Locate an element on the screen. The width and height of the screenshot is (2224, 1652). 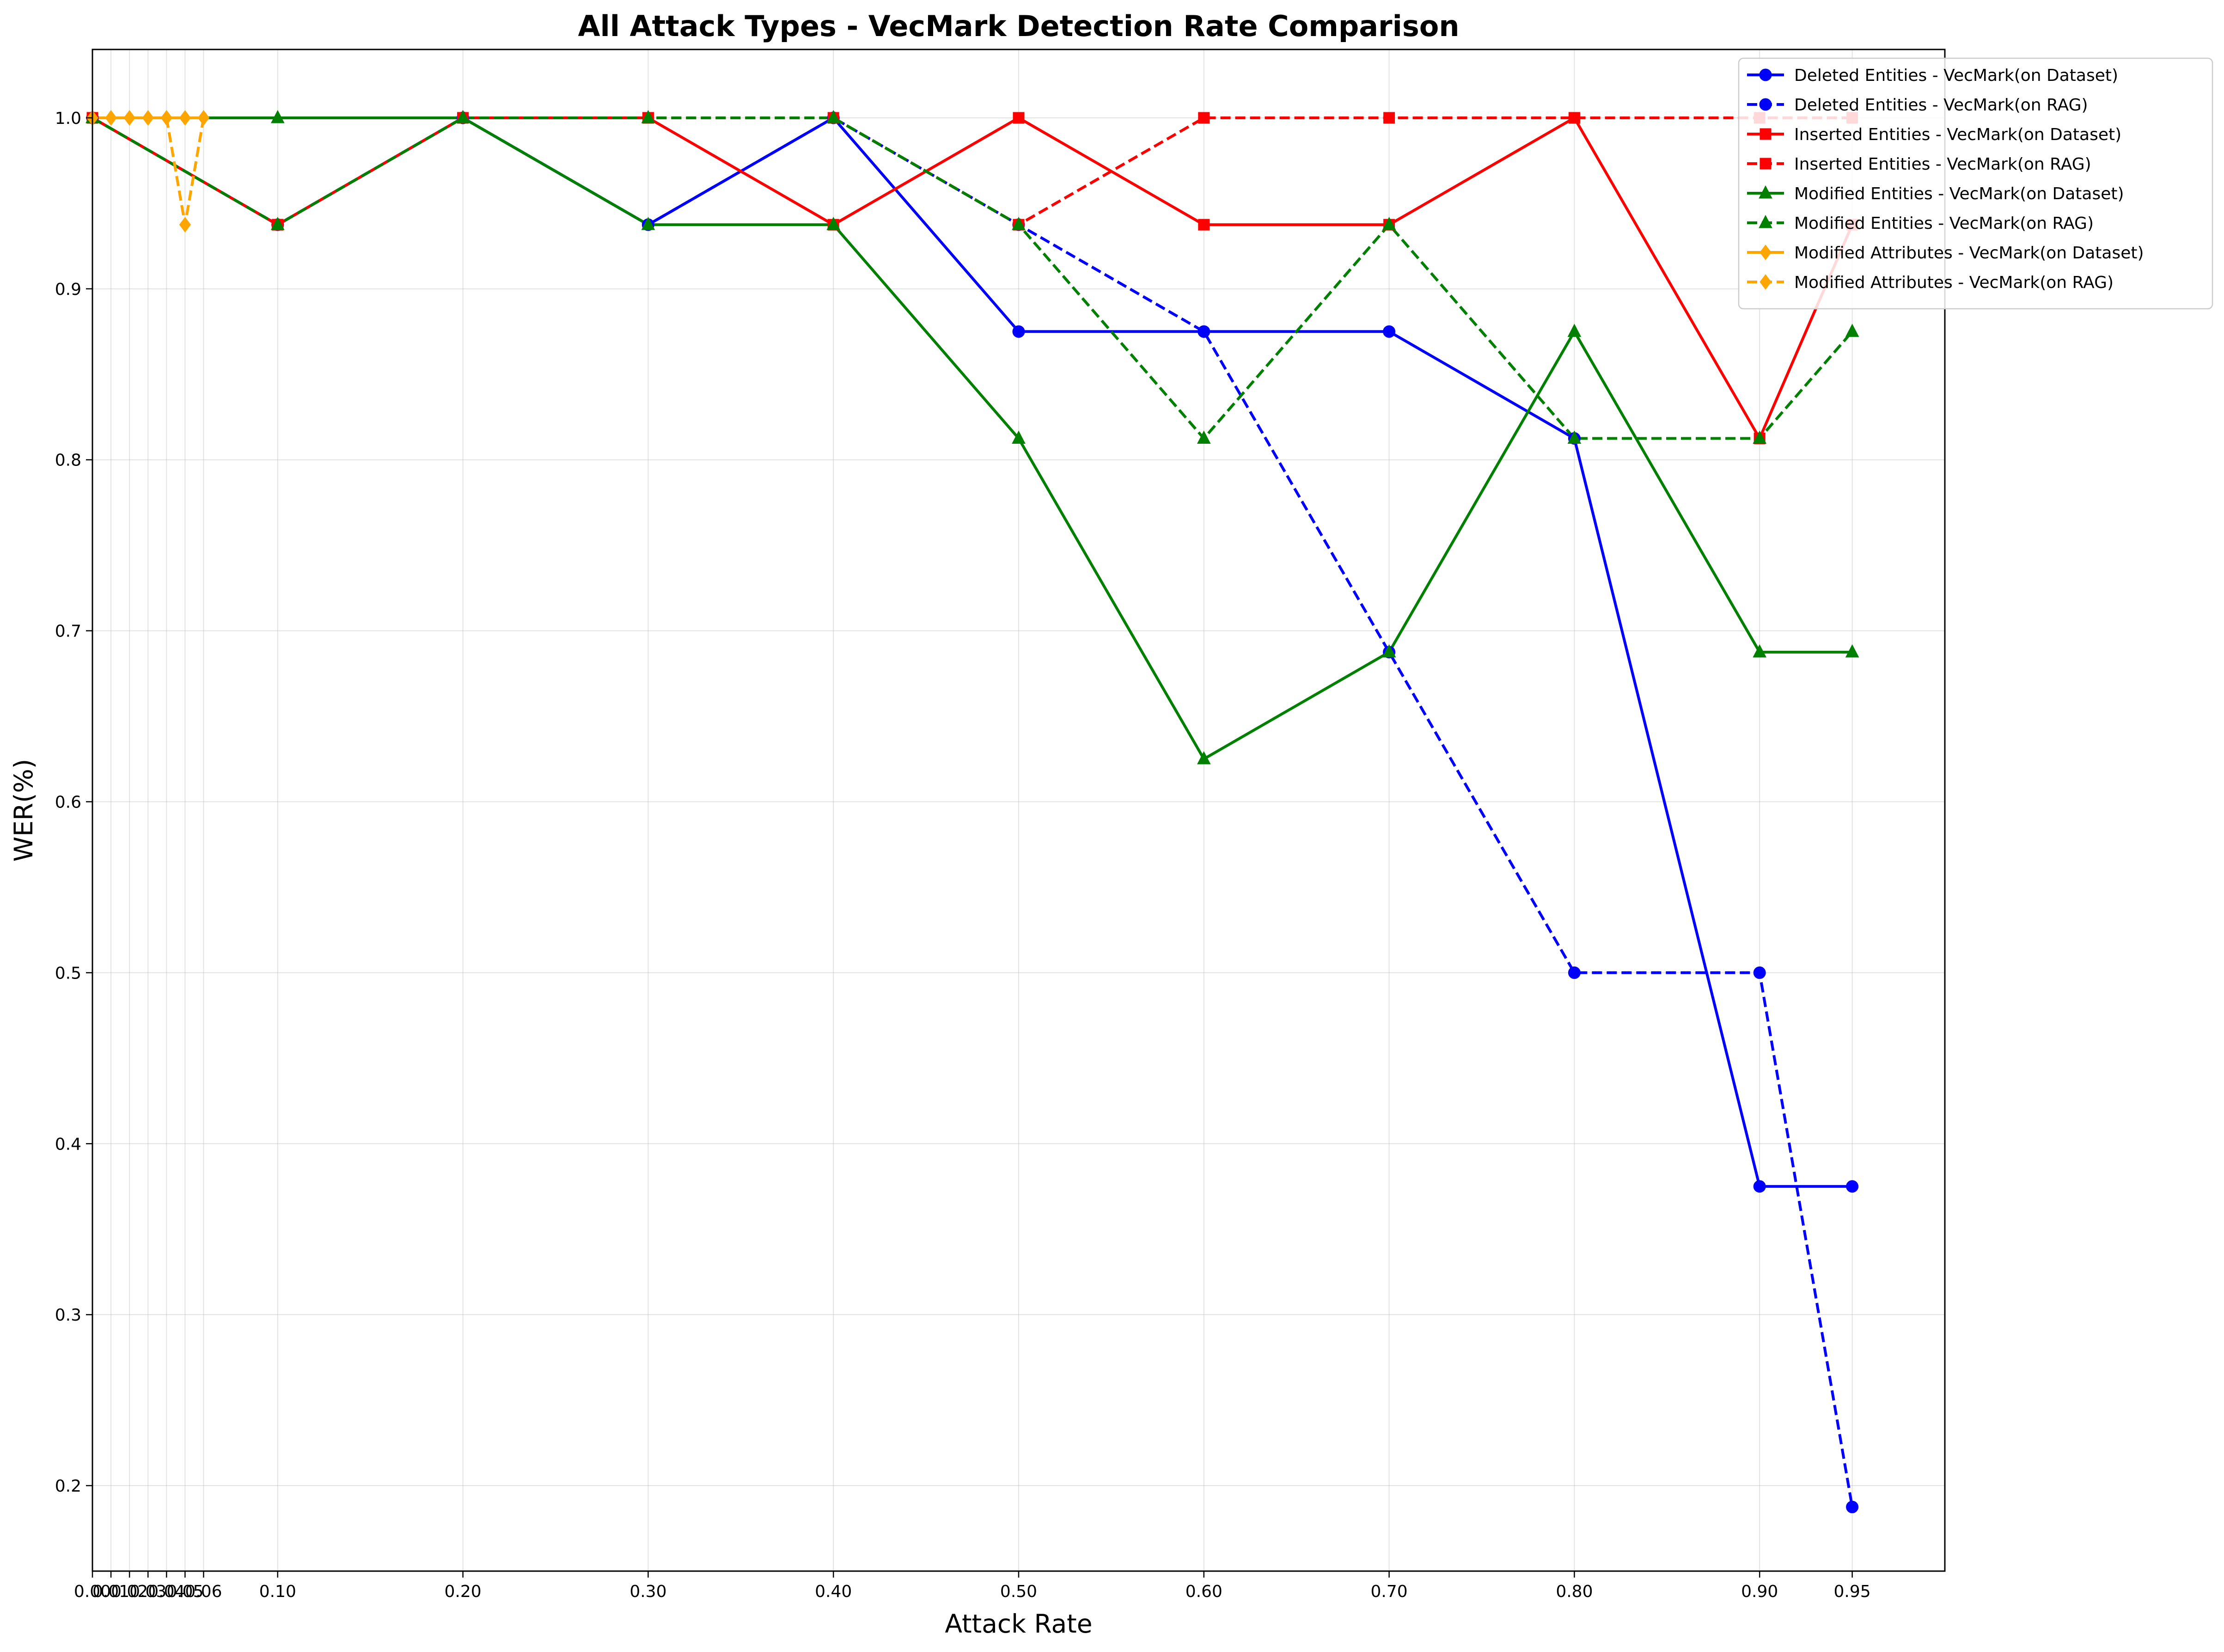
legend-label: Inserted Entities - VecMark(on RAG) is located at coordinates (1943, 164).